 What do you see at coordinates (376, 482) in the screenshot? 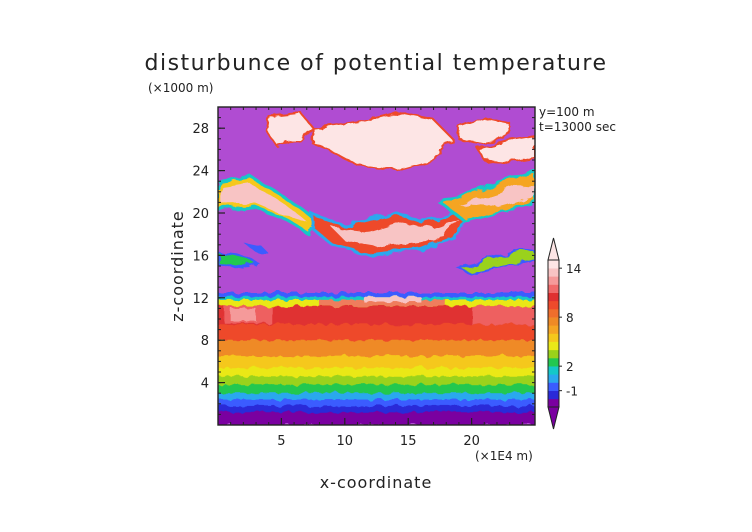
I see `x-axis-label: x-coordinate` at bounding box center [376, 482].